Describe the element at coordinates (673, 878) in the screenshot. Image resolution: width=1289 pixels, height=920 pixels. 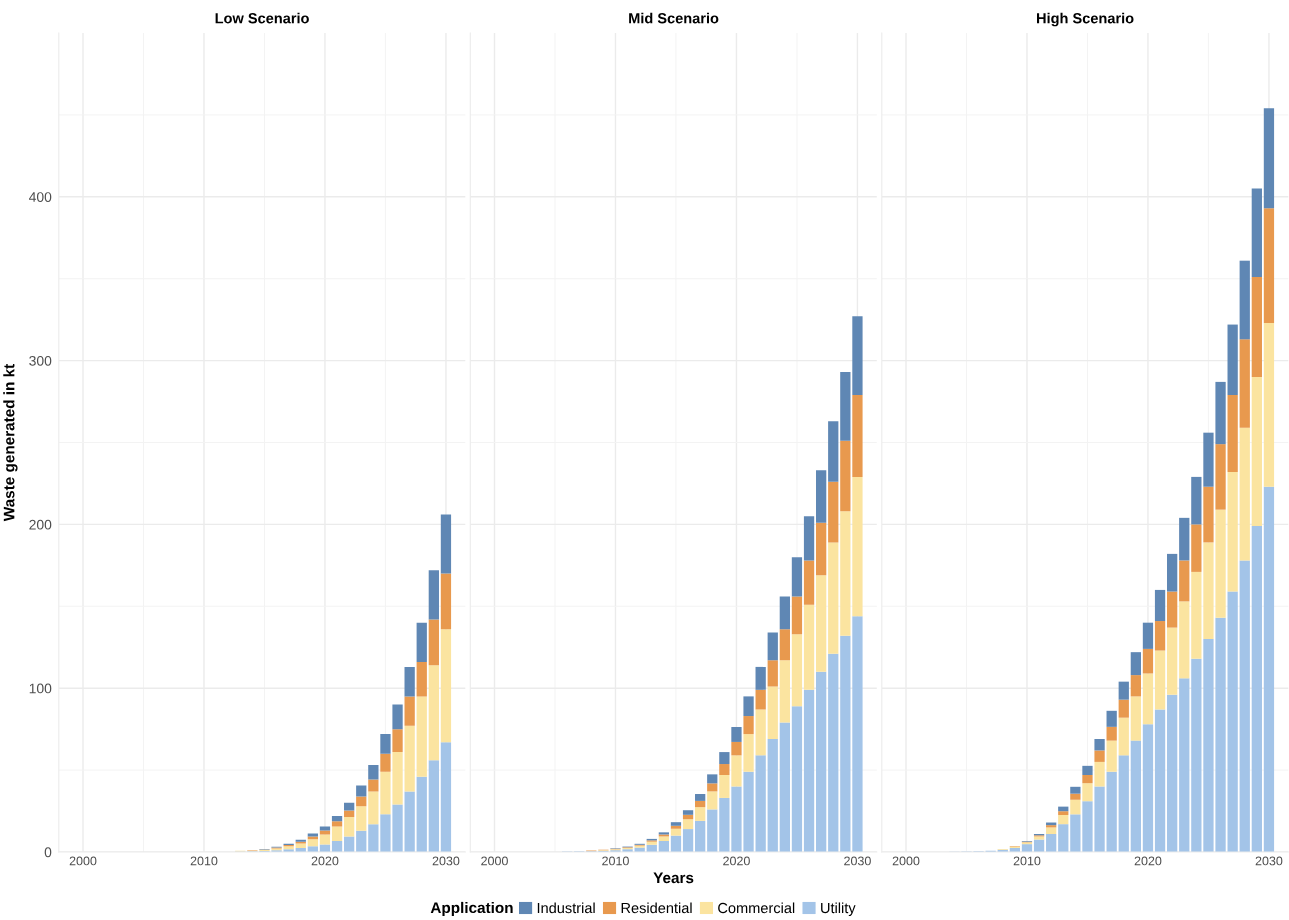
I see `x-axis-title: Years` at that location.